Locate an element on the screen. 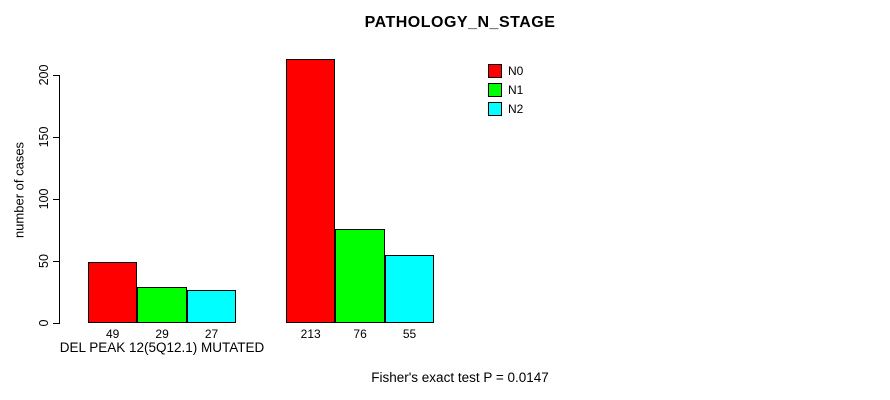 The image size is (890, 400). bar-value-label: 213 is located at coordinates (310, 334).